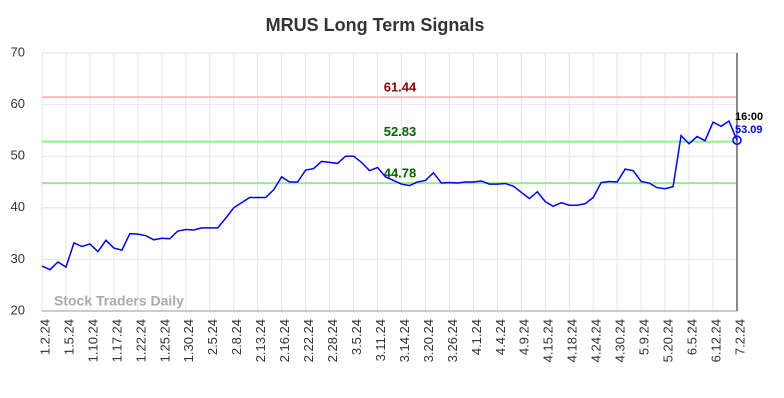  I want to click on chart-title: MRUS Long Term Signals, so click(375, 25).